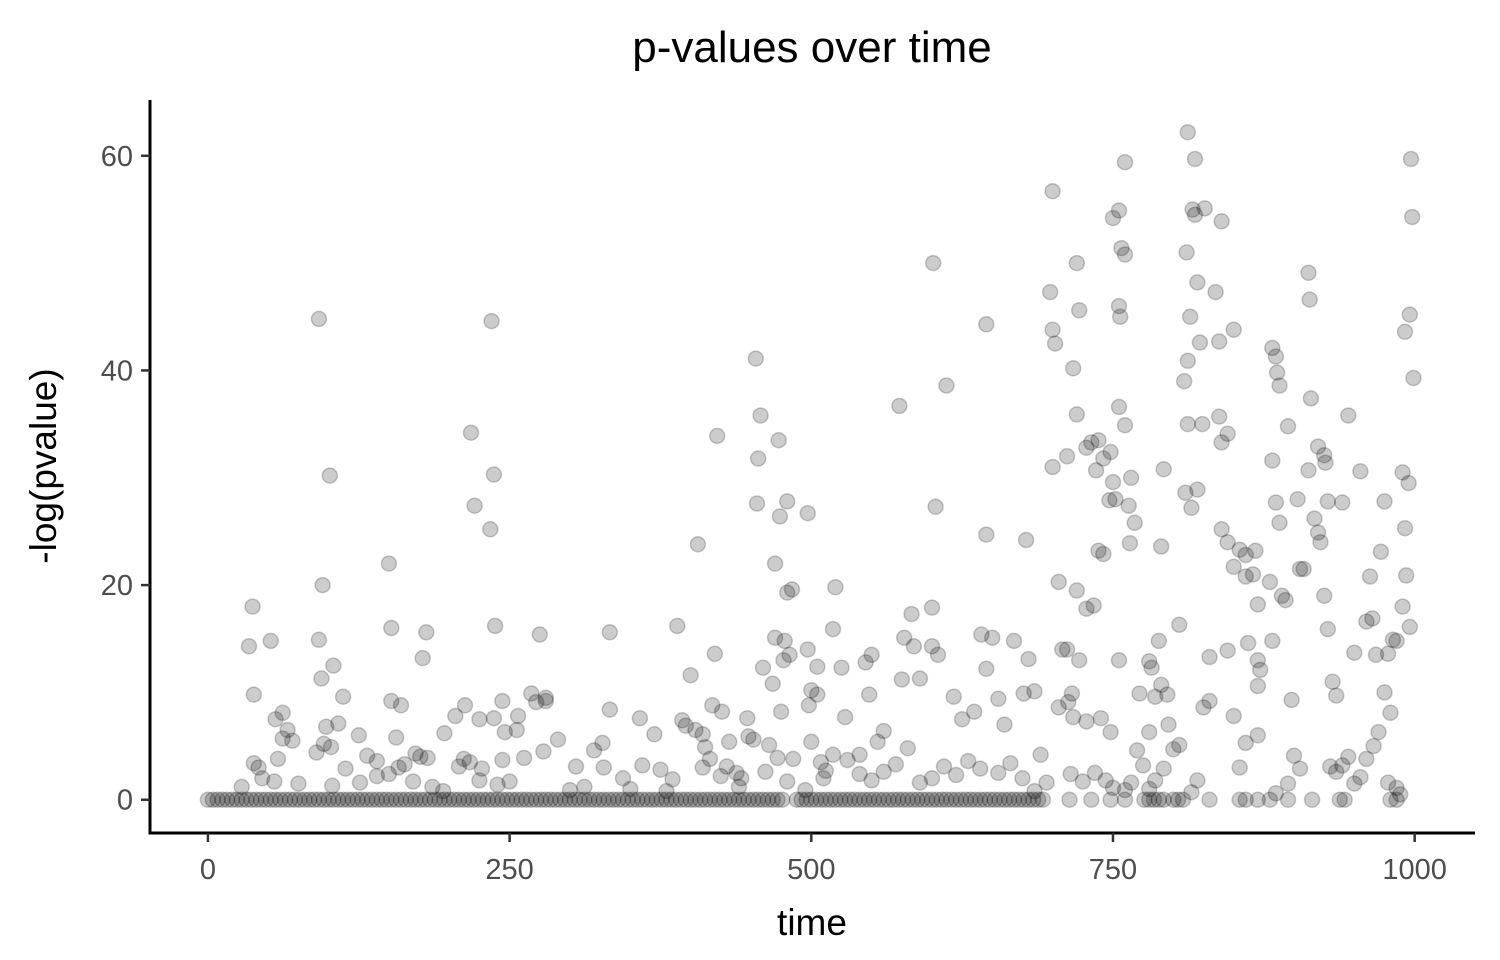  What do you see at coordinates (117, 157) in the screenshot?
I see `y-tick-label: 60` at bounding box center [117, 157].